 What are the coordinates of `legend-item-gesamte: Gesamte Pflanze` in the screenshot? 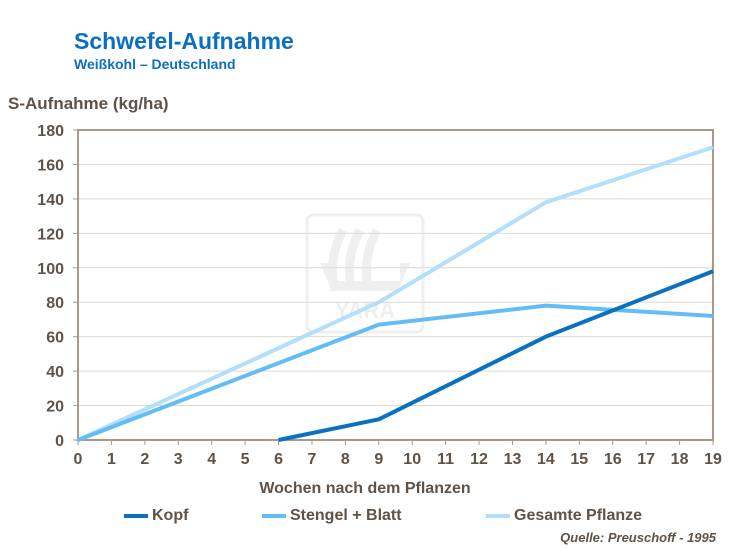 It's located at (564, 516).